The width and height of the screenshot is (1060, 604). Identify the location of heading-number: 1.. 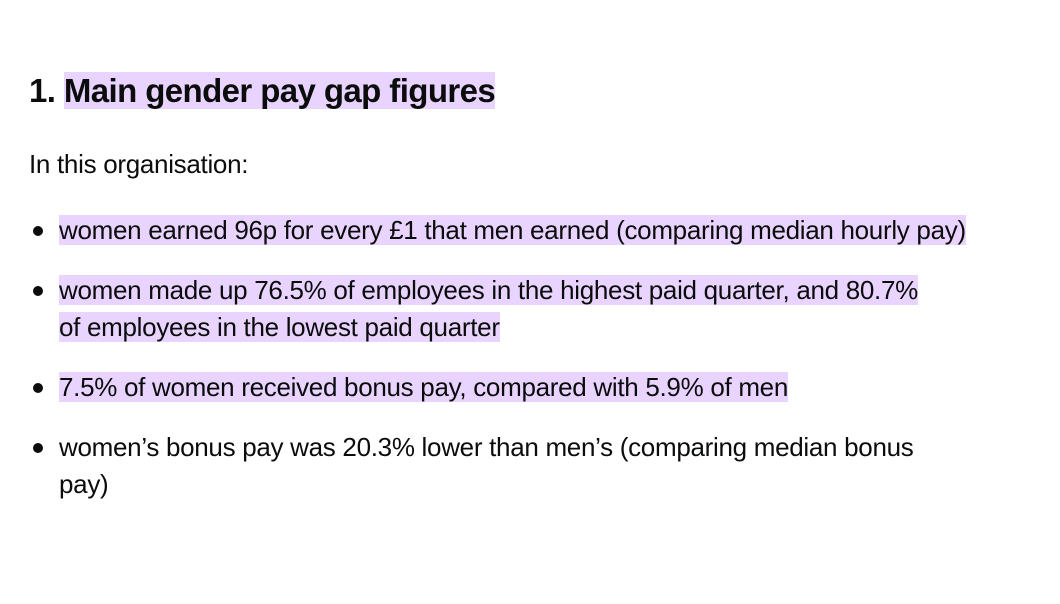
(42, 90).